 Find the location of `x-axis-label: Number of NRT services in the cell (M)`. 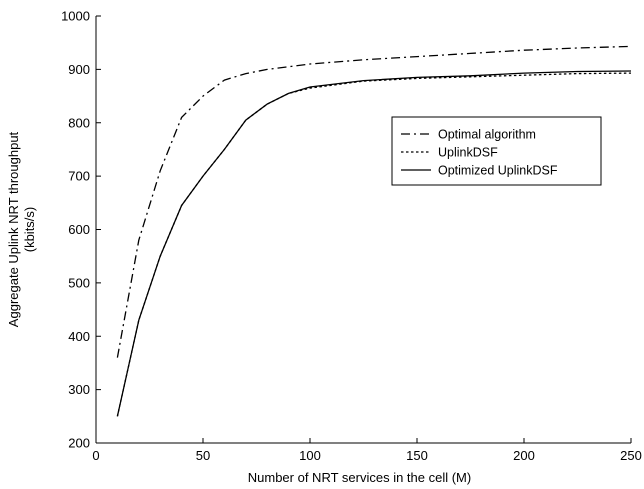

x-axis-label: Number of NRT services in the cell (M) is located at coordinates (359, 477).